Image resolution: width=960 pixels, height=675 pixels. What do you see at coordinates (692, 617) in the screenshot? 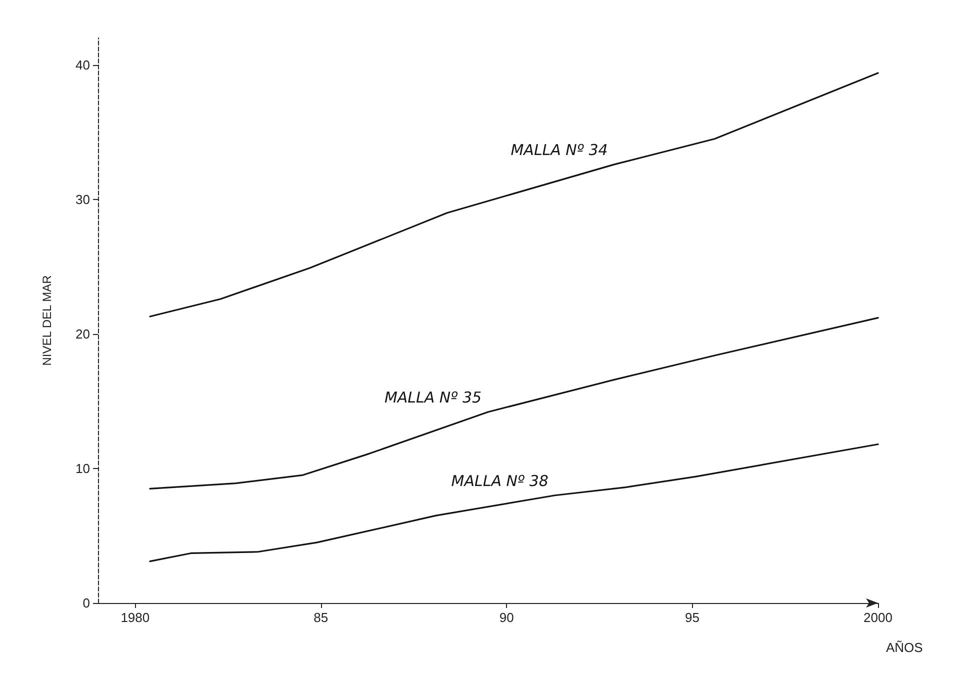
I see `x-tick-label: 95` at bounding box center [692, 617].